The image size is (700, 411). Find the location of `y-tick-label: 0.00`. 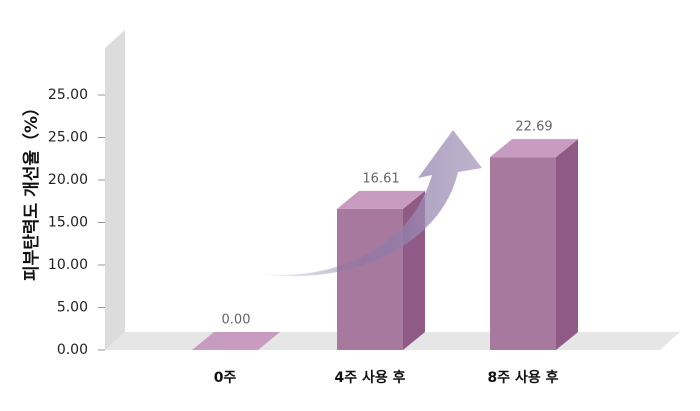

y-tick-label: 0.00 is located at coordinates (72, 350).